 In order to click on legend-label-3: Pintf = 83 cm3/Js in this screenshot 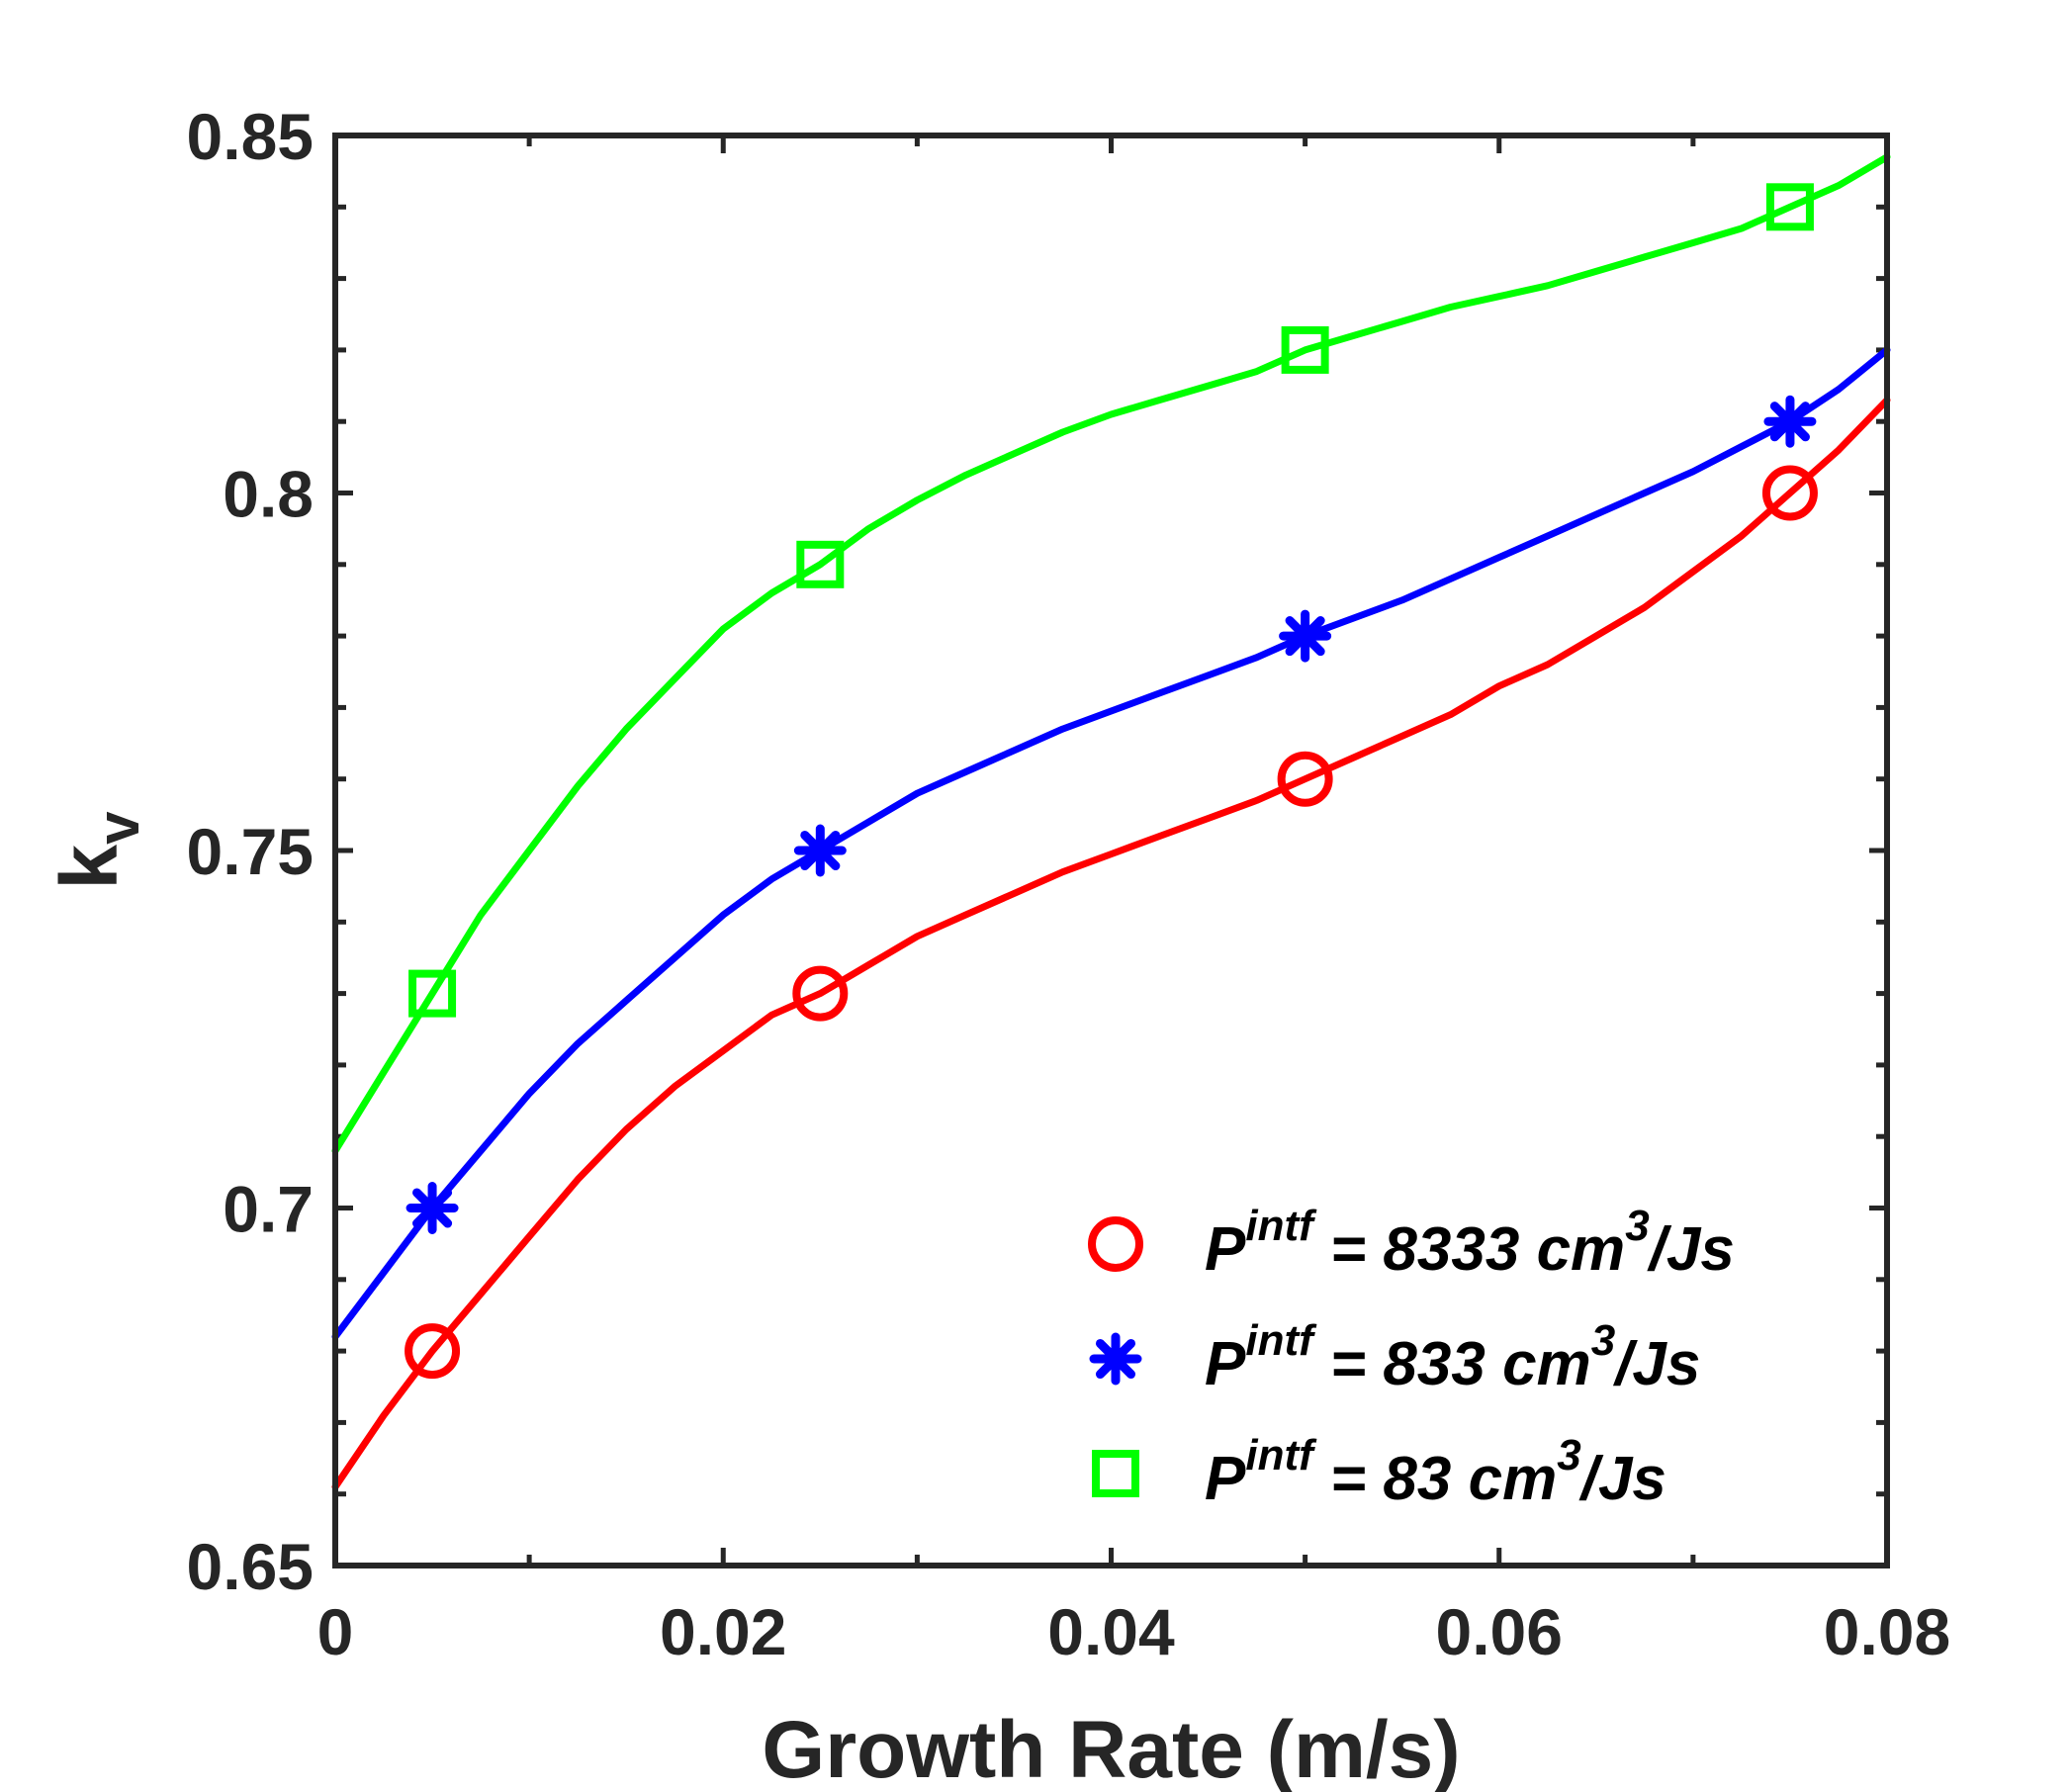, I will do `click(1436, 1472)`.